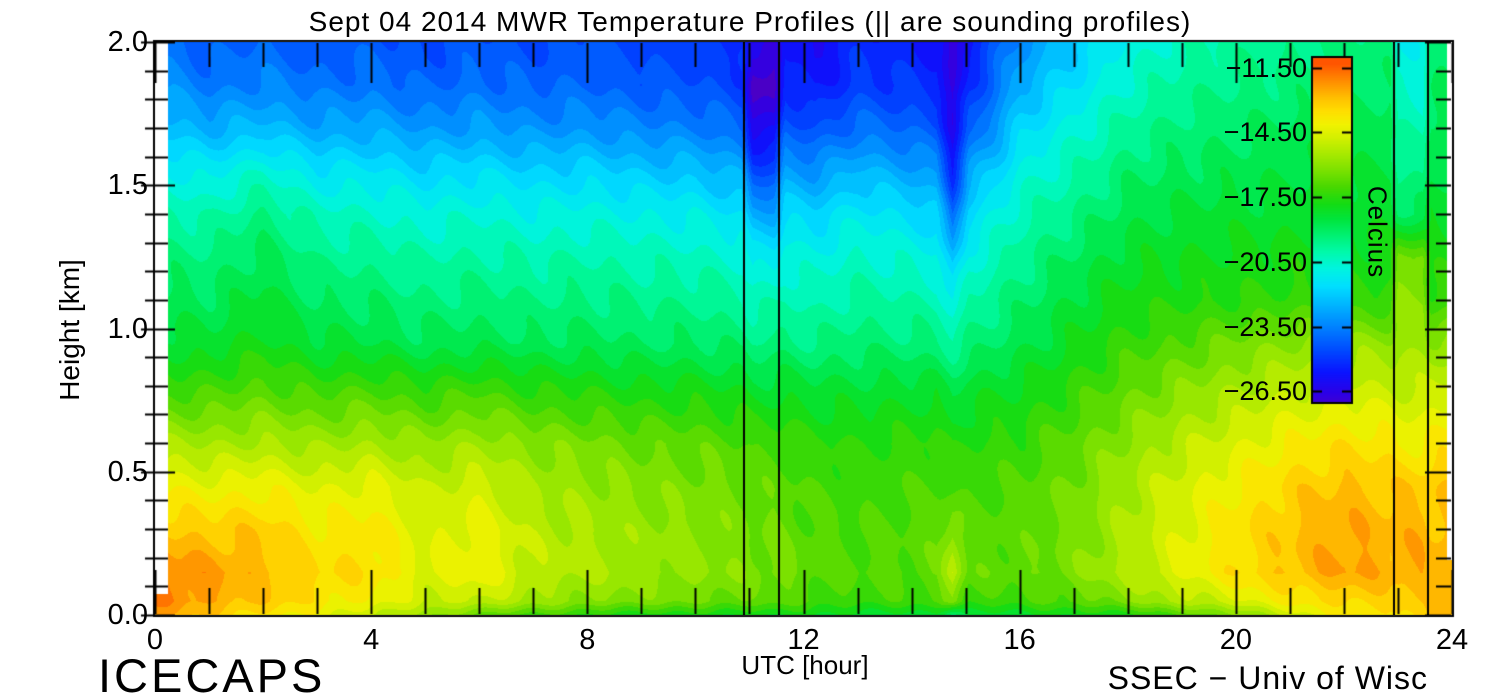 The image size is (1500, 700). What do you see at coordinates (1377, 232) in the screenshot?
I see `colorbar-title: Celcius` at bounding box center [1377, 232].